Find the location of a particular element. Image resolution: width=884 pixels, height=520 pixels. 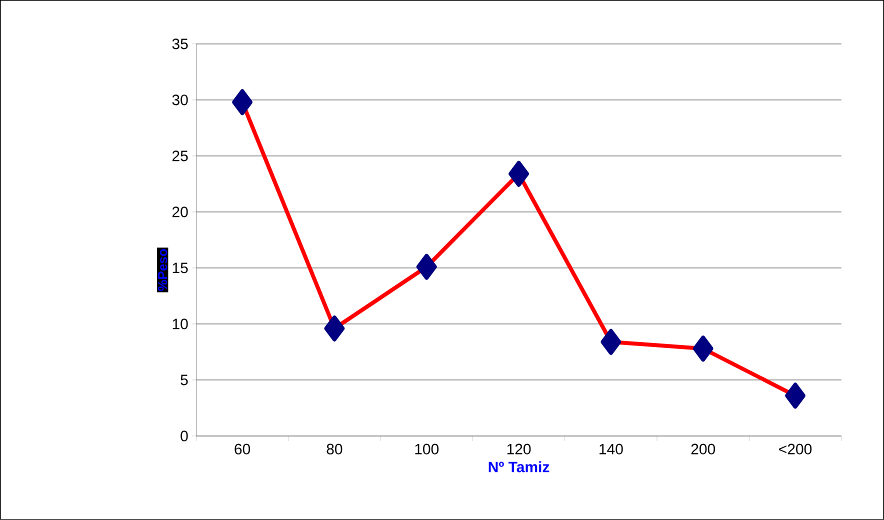

y-tick-label: 20 is located at coordinates (180, 212).